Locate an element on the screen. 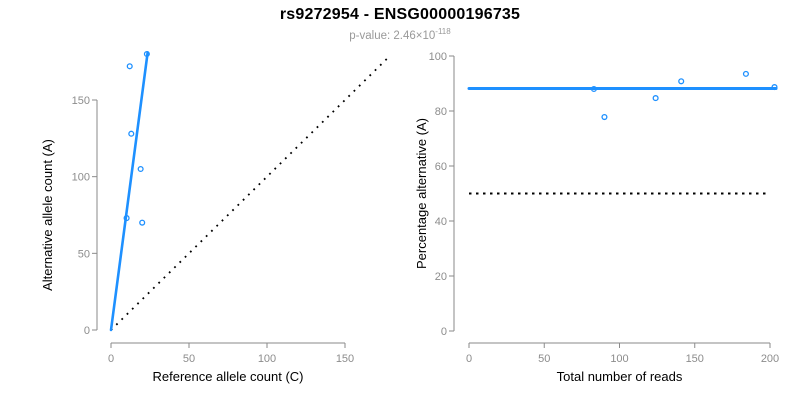  chart-title: rs9272954 - ENSG00000196735 is located at coordinates (400, 14).